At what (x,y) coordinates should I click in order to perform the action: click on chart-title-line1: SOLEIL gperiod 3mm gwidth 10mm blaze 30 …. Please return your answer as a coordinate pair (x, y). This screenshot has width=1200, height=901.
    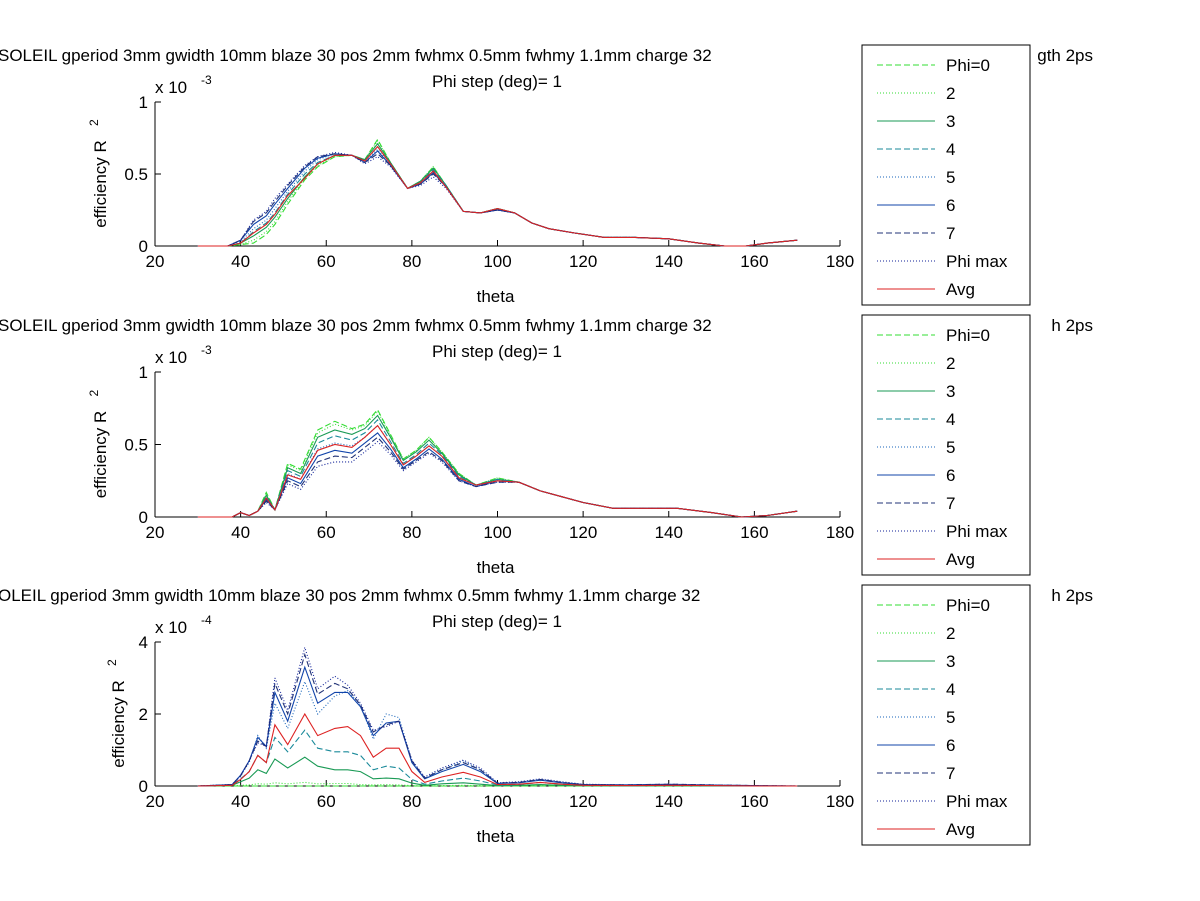
    Looking at the image, I should click on (356, 325).